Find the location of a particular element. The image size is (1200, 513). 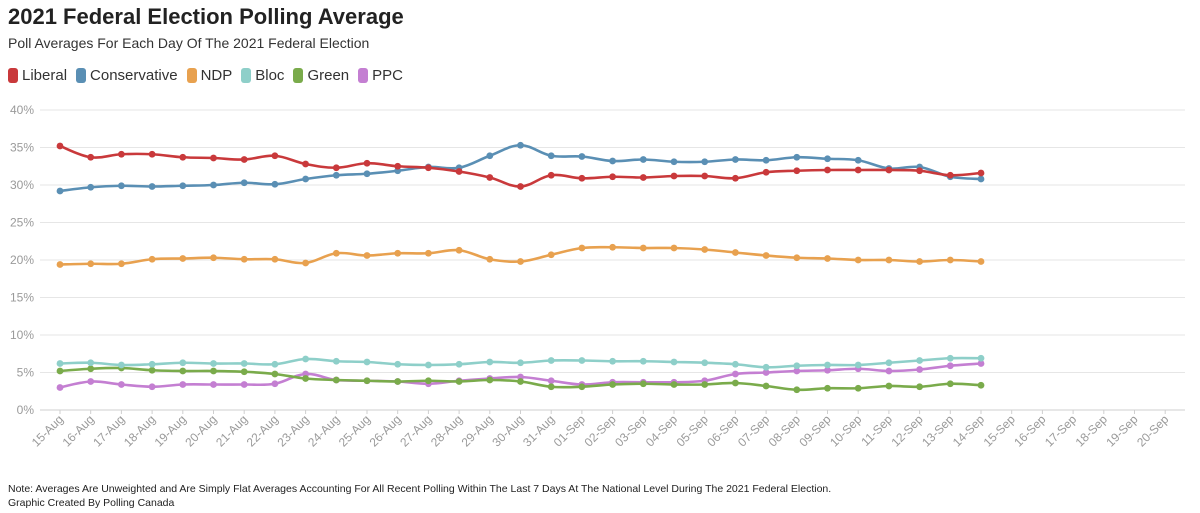

x-tick-label: 28-Aug is located at coordinates (446, 430).